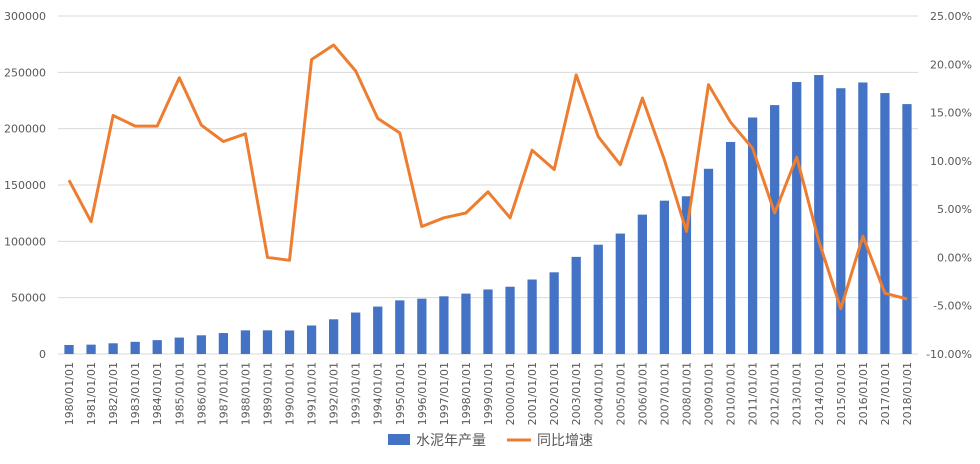 The width and height of the screenshot is (980, 464). Describe the element at coordinates (709, 393) in the screenshot. I see `x-tick-label: 2009/01/01` at that location.